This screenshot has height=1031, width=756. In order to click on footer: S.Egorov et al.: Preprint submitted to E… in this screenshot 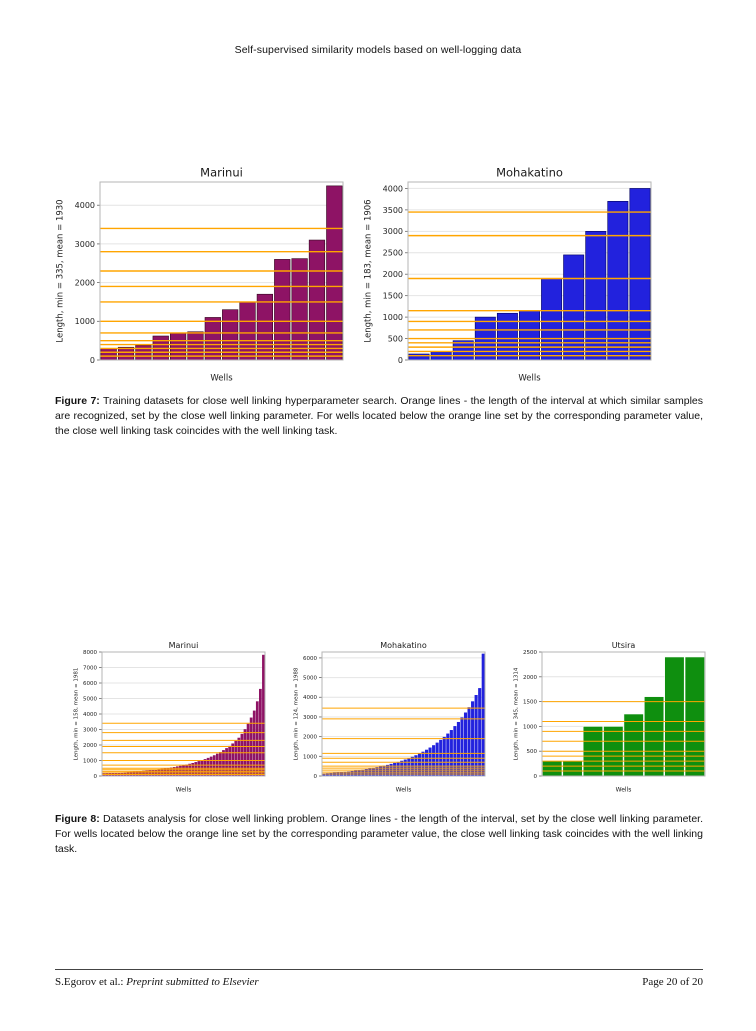, I will do `click(379, 982)`.